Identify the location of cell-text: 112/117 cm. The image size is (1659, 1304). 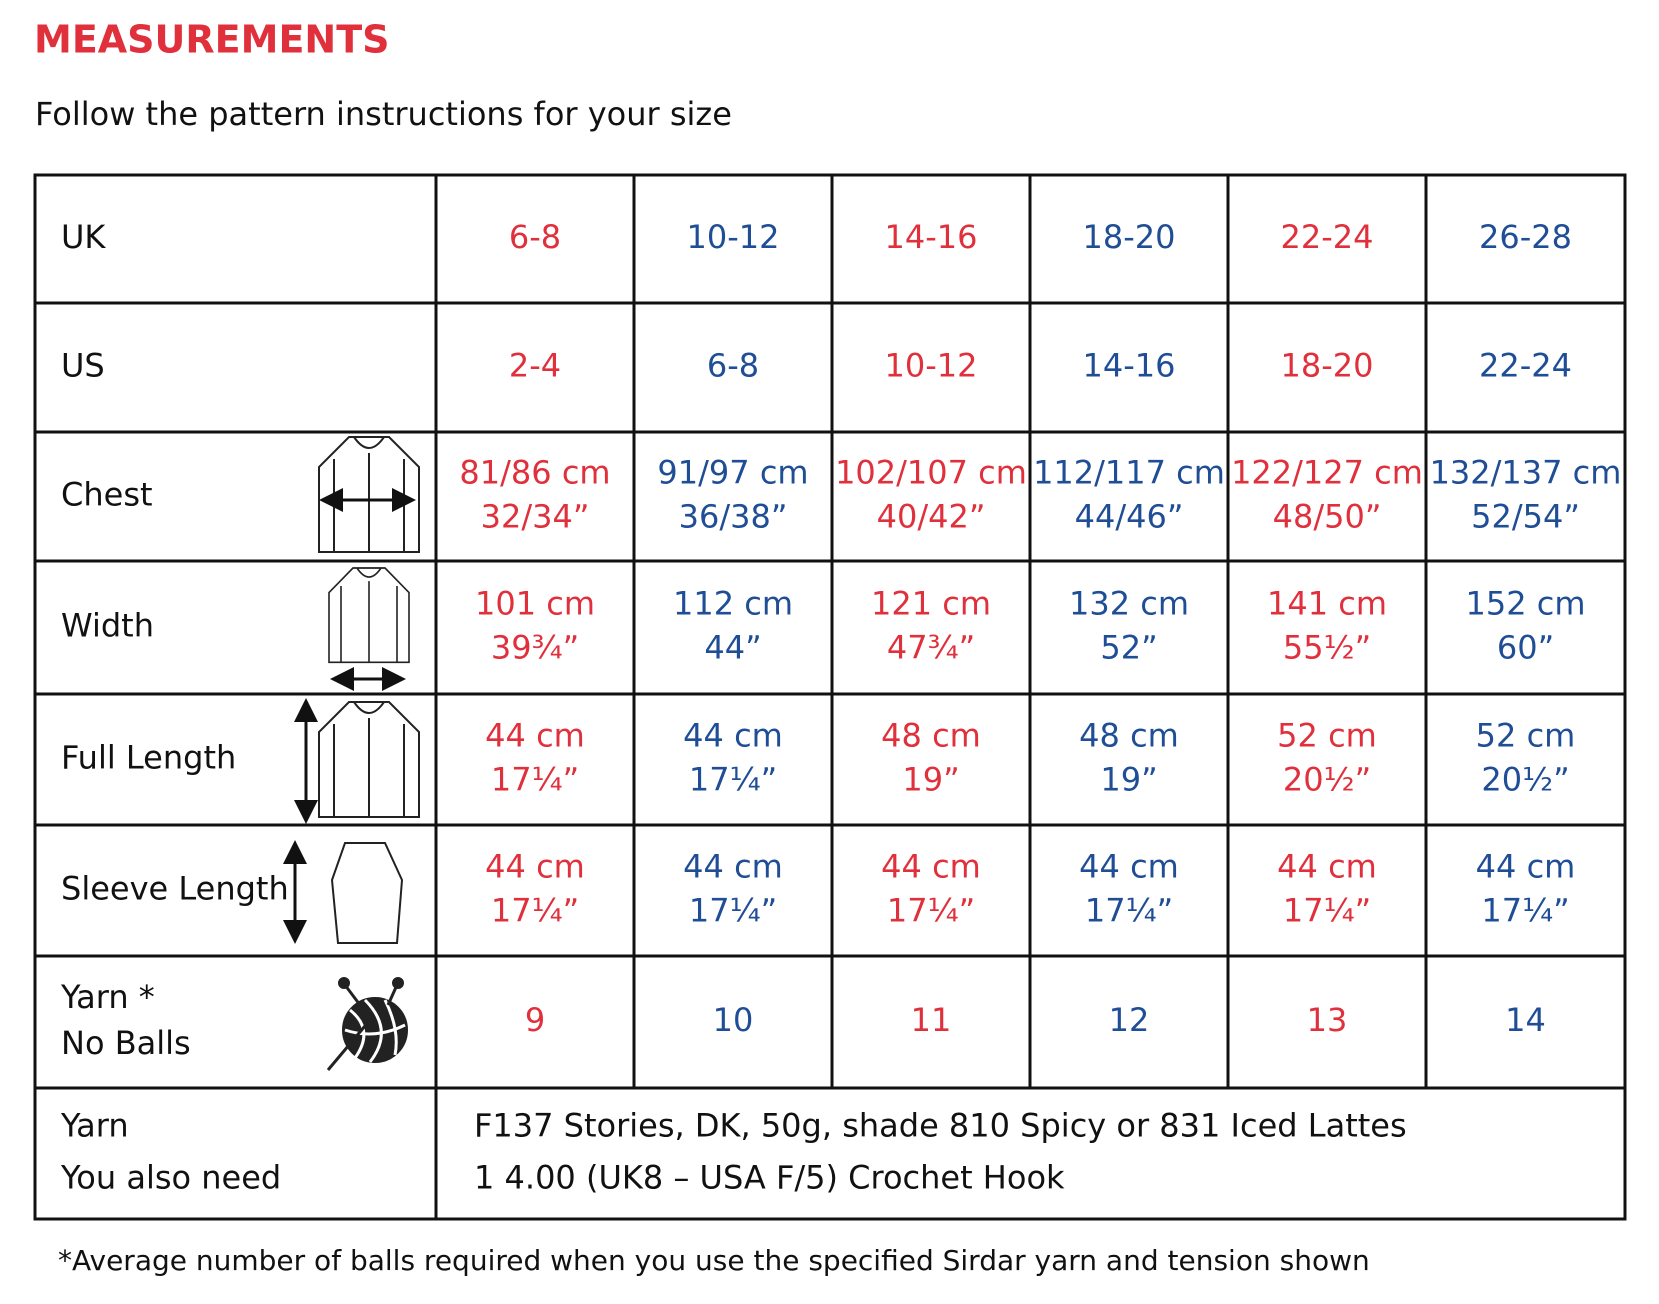
(1129, 473).